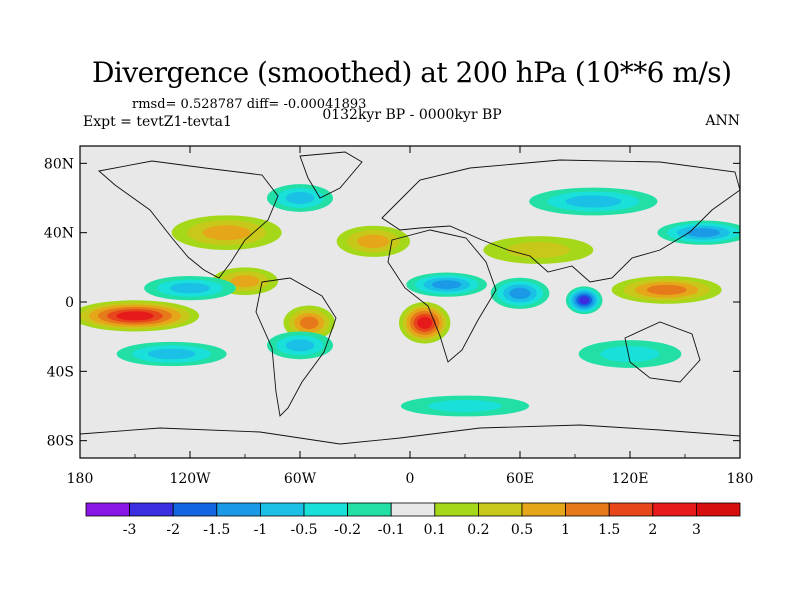 The height and width of the screenshot is (600, 800). What do you see at coordinates (300, 479) in the screenshot?
I see `x-tick-label: 60W` at bounding box center [300, 479].